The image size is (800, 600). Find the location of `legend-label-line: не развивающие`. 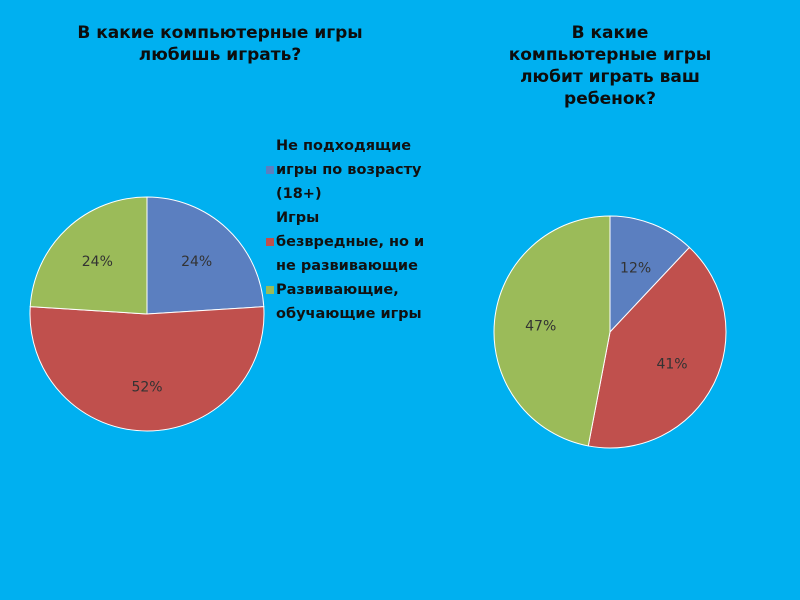

legend-label-line: не развивающие is located at coordinates (347, 266).